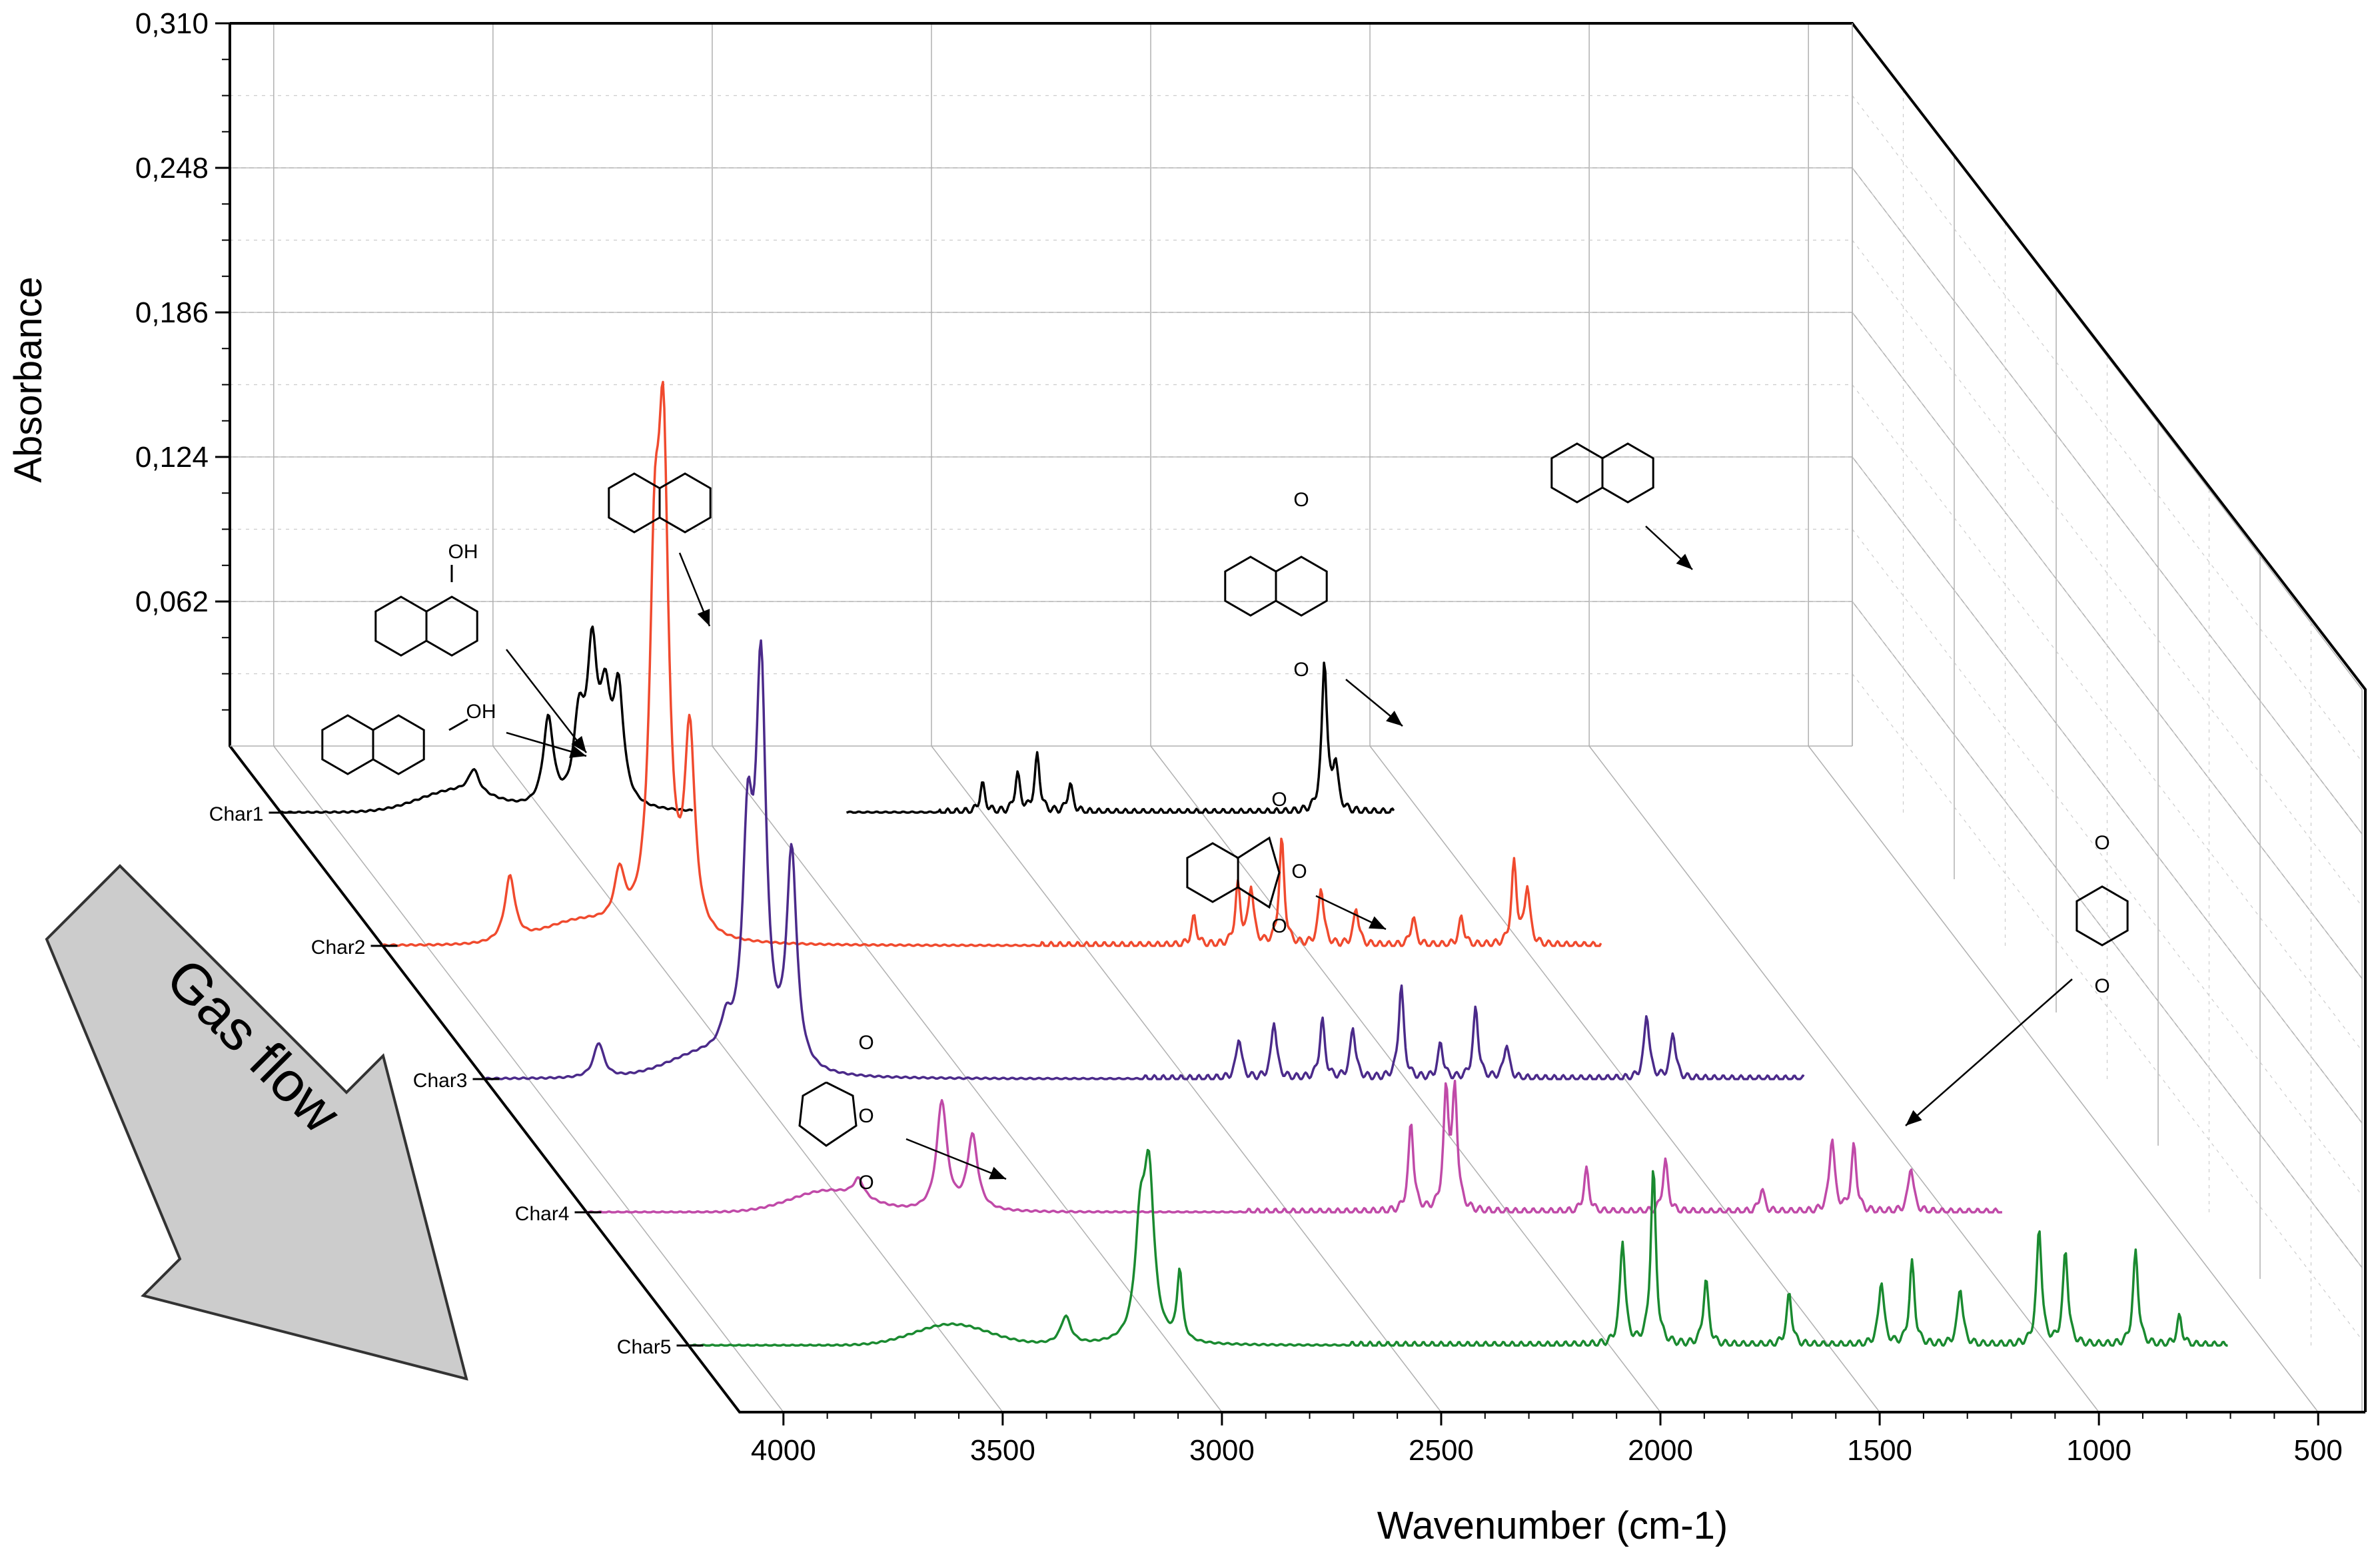 Image resolution: width=2380 pixels, height=1558 pixels. Describe the element at coordinates (2098, 1450) in the screenshot. I see `x-tick-label: 1000` at that location.